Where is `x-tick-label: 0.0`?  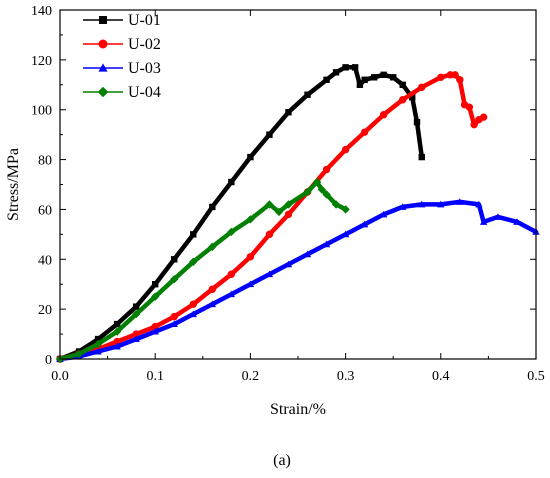
x-tick-label: 0.0 is located at coordinates (60, 376).